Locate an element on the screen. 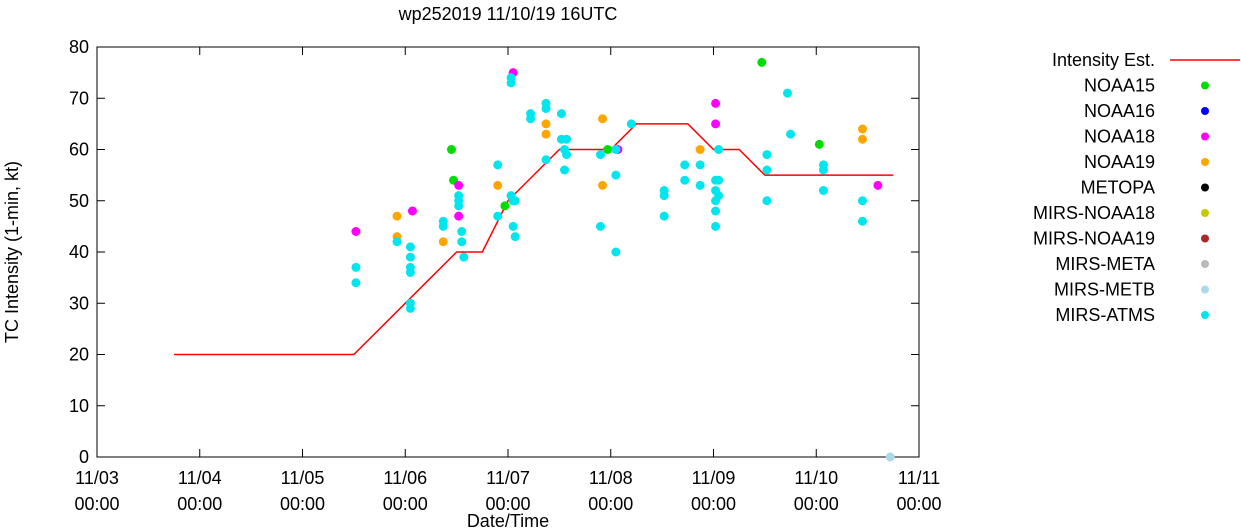 This screenshot has width=1241, height=529. legend-swatch-noaa16 is located at coordinates (1205, 111).